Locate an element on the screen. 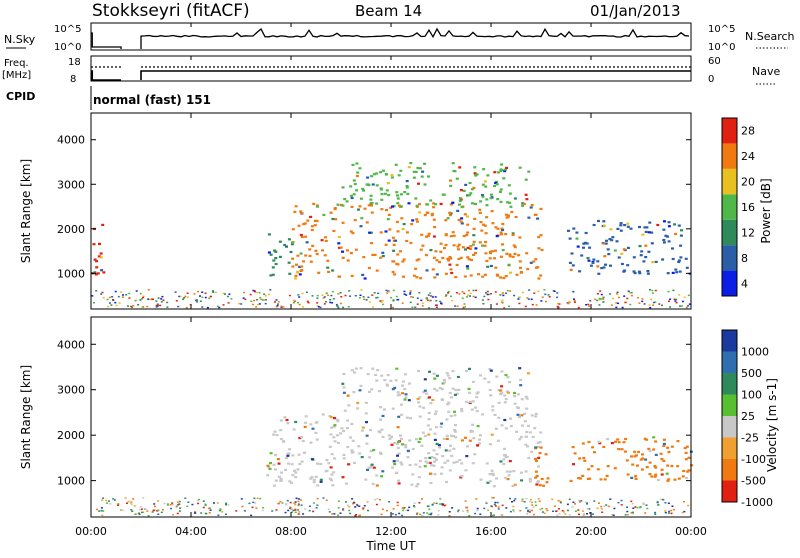 The height and width of the screenshot is (558, 800). cpid-label: CPID is located at coordinates (20, 96).